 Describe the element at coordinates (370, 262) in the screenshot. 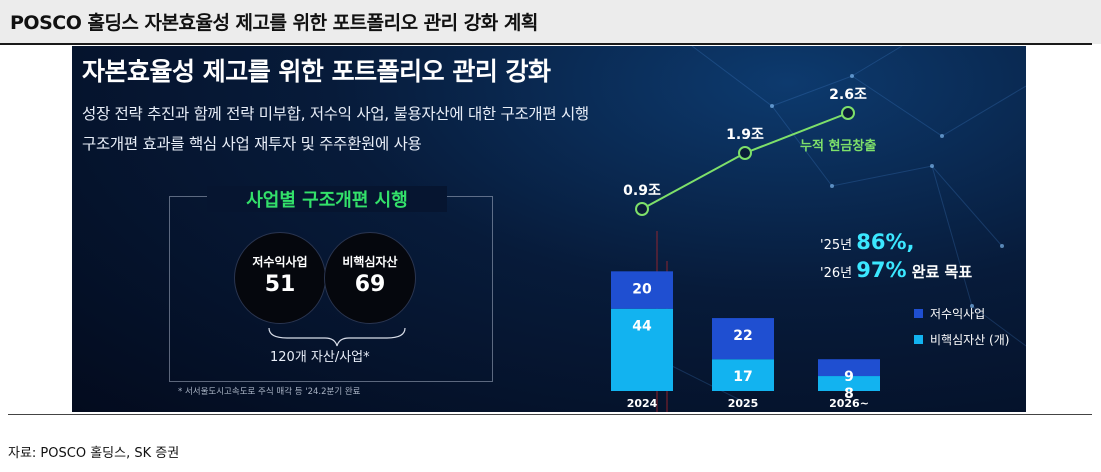

I see `non-core-label: 비핵심자산` at that location.